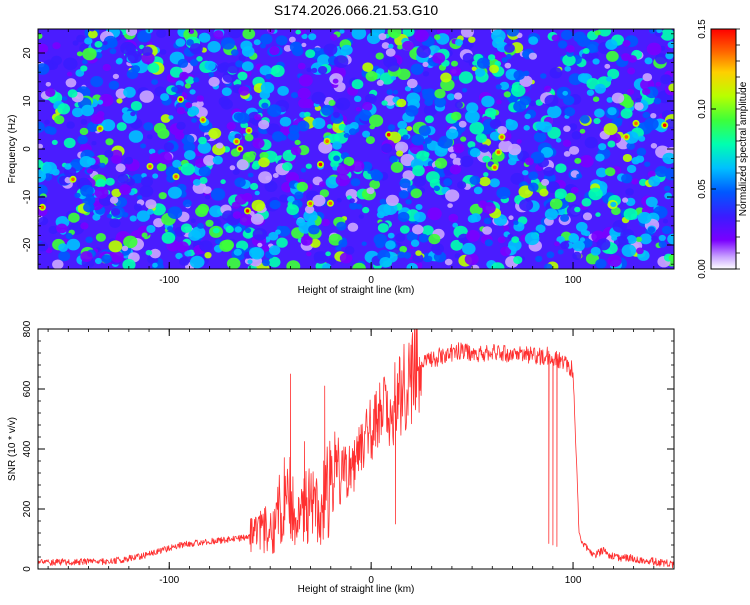 This screenshot has width=750, height=605. Describe the element at coordinates (27, 388) in the screenshot. I see `y-tick-label: 600` at that location.